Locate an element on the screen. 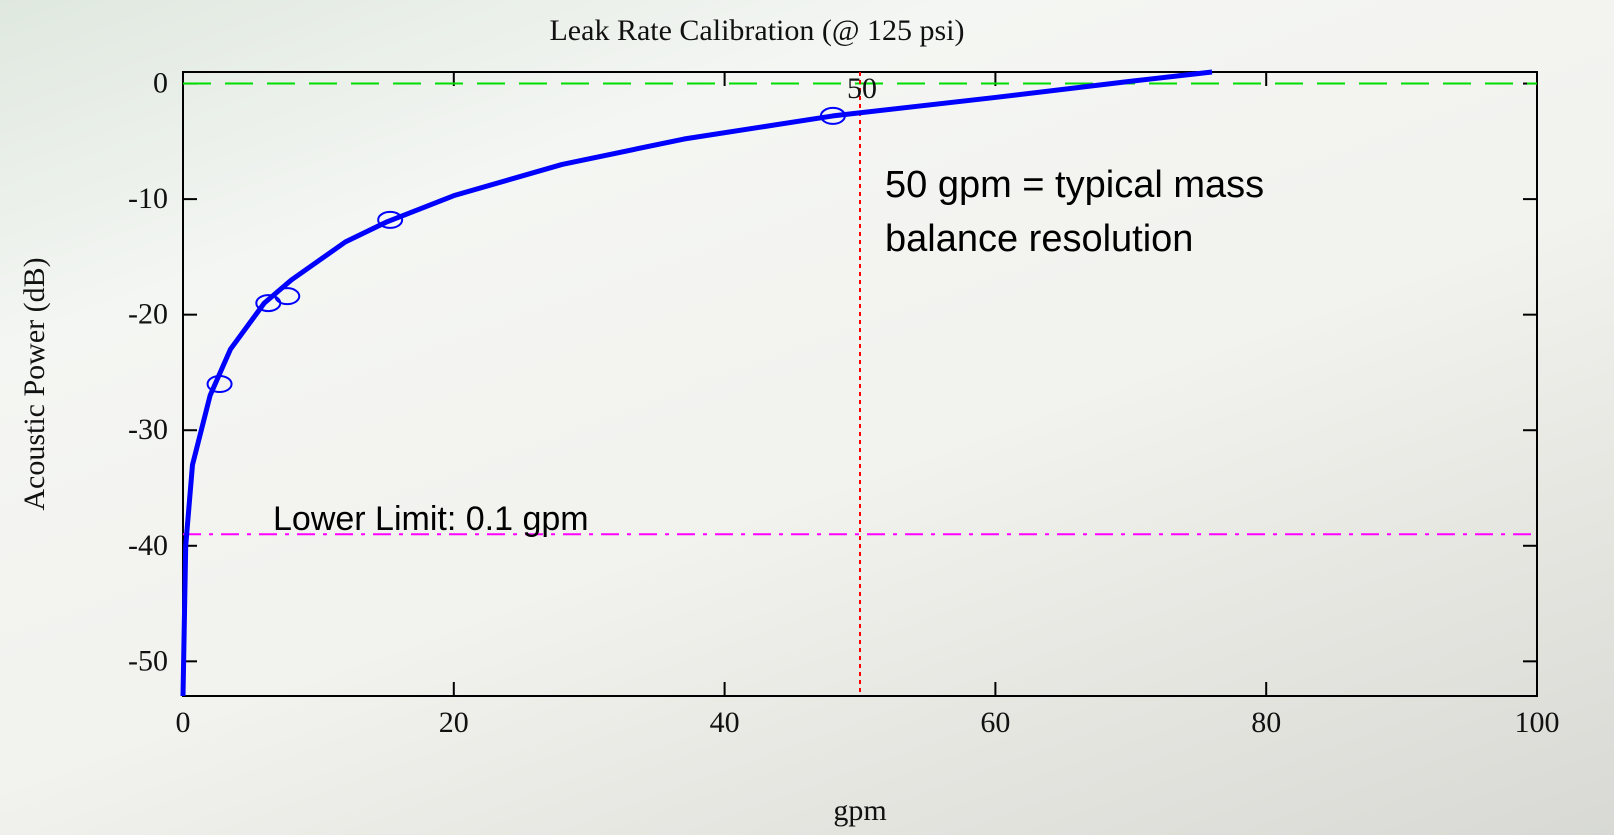 The width and height of the screenshot is (1614, 835). y-tick-label: 0 is located at coordinates (160, 83).